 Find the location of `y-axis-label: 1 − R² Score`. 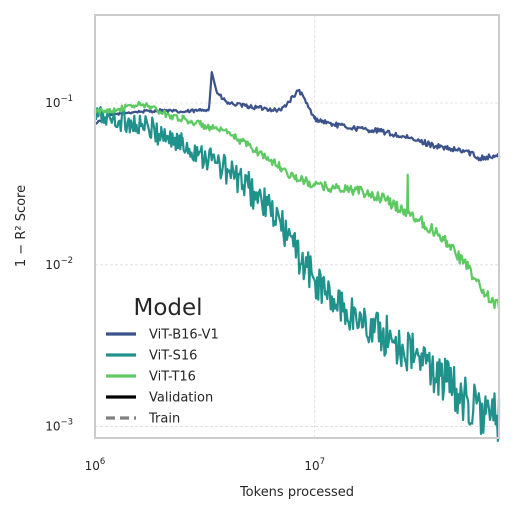

y-axis-label: 1 − R² Score is located at coordinates (21, 226).